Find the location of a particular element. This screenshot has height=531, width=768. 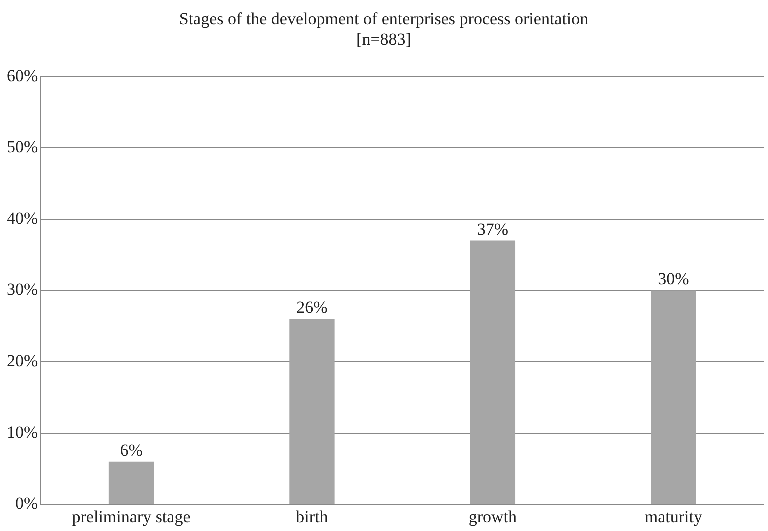

data-label: 6% is located at coordinates (131, 450).